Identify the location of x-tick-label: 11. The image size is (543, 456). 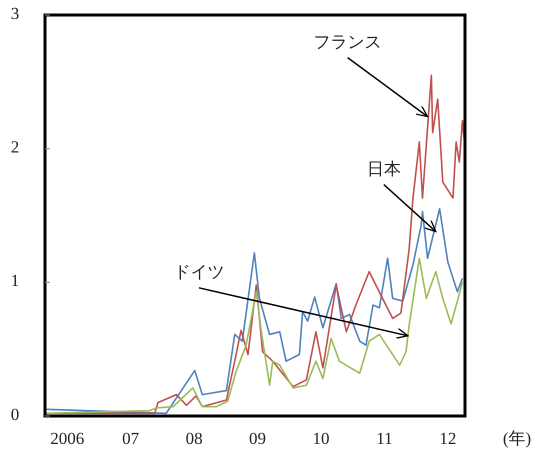
(384, 438).